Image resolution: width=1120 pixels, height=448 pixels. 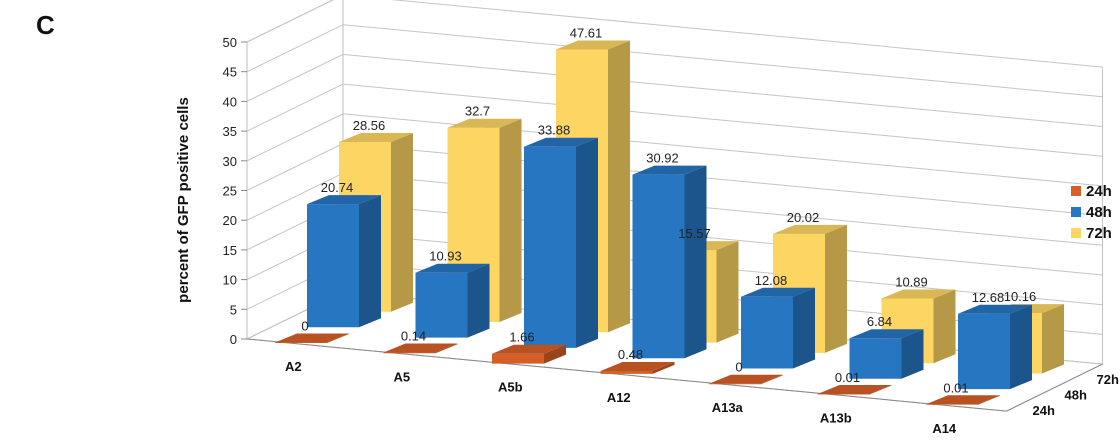 What do you see at coordinates (586, 32) in the screenshot?
I see `data-label: 47.61` at bounding box center [586, 32].